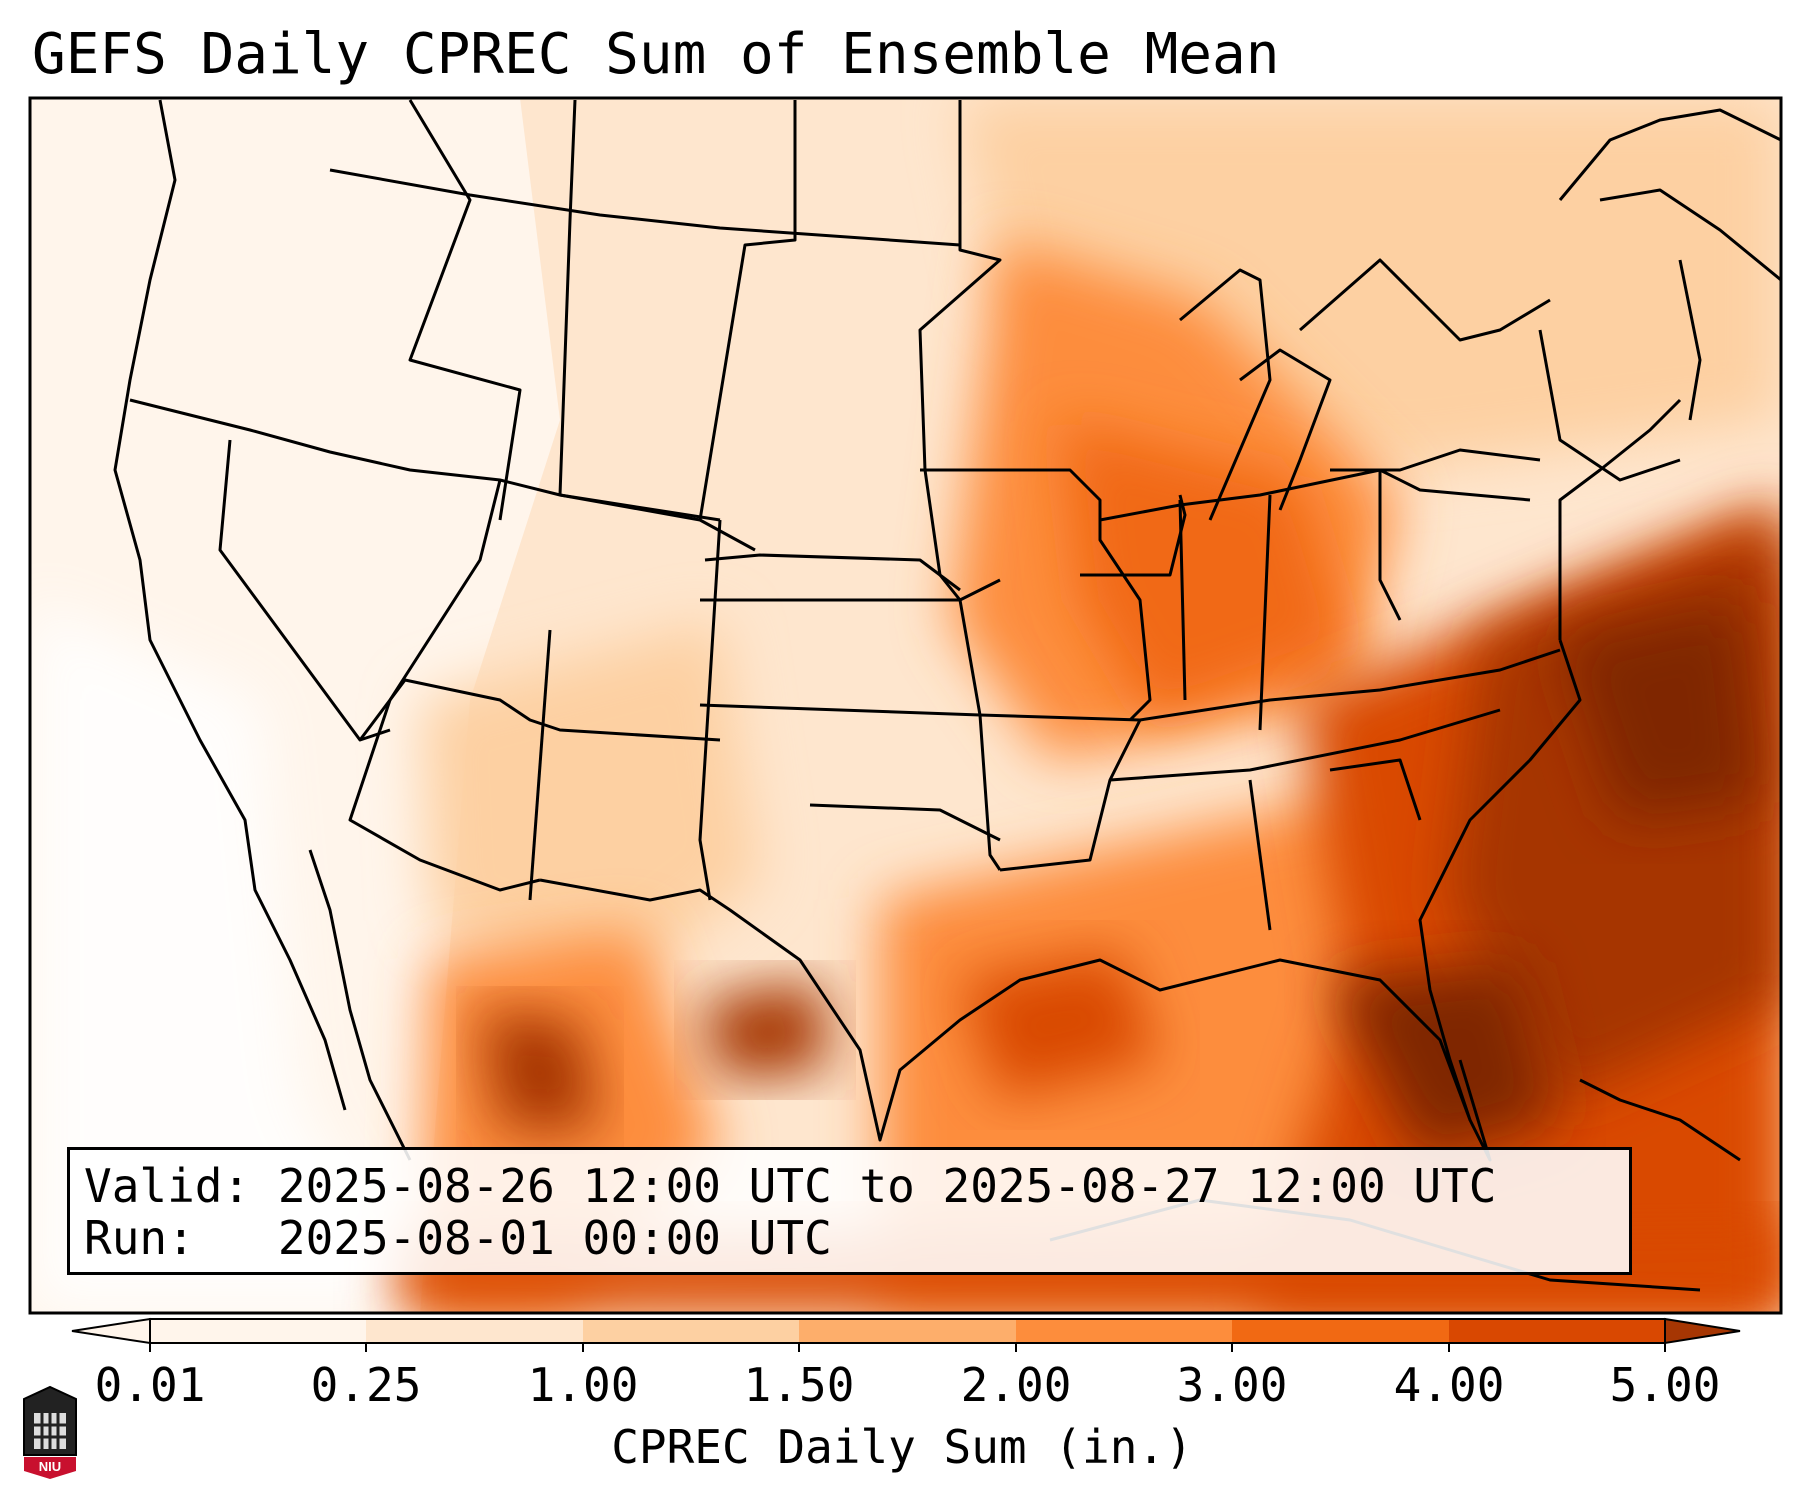  What do you see at coordinates (1016, 1385) in the screenshot?
I see `colorbar-tick-label: 2.00` at bounding box center [1016, 1385].